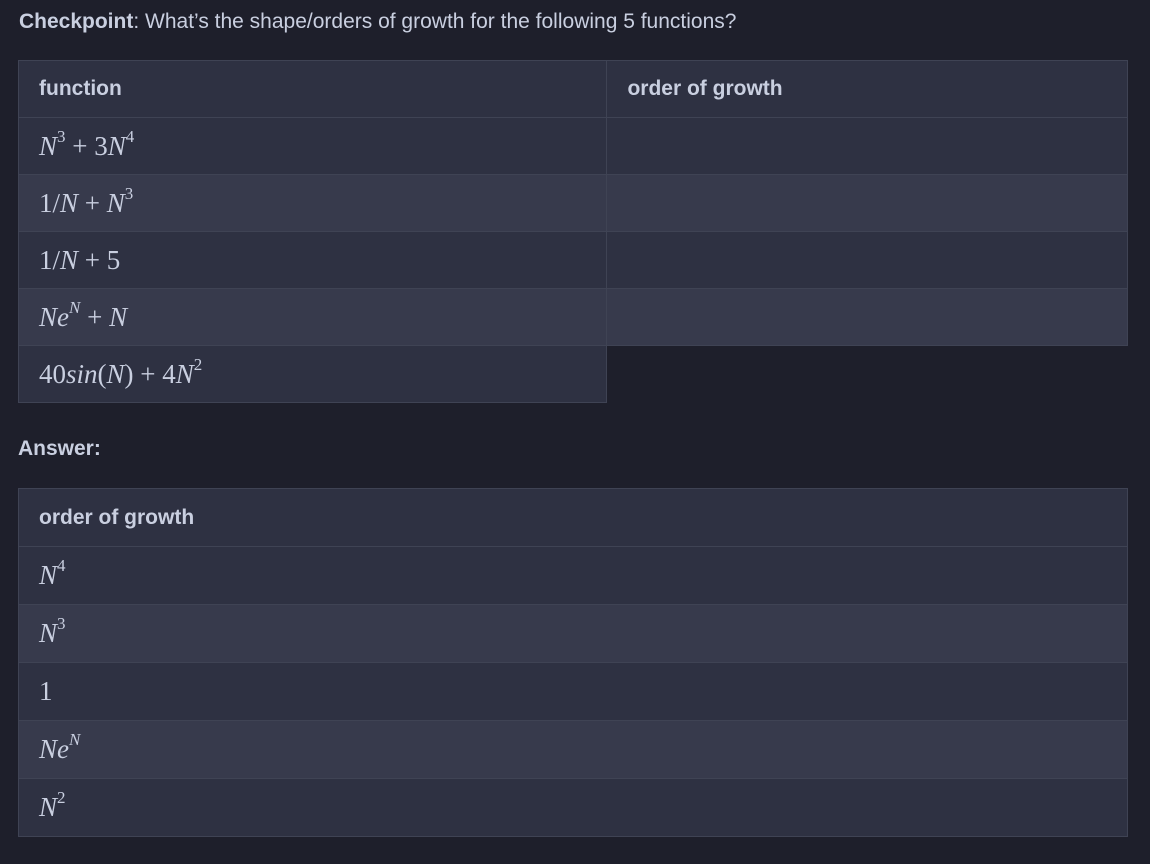  I want to click on checkpoint-label: Checkpoint, so click(76, 21).